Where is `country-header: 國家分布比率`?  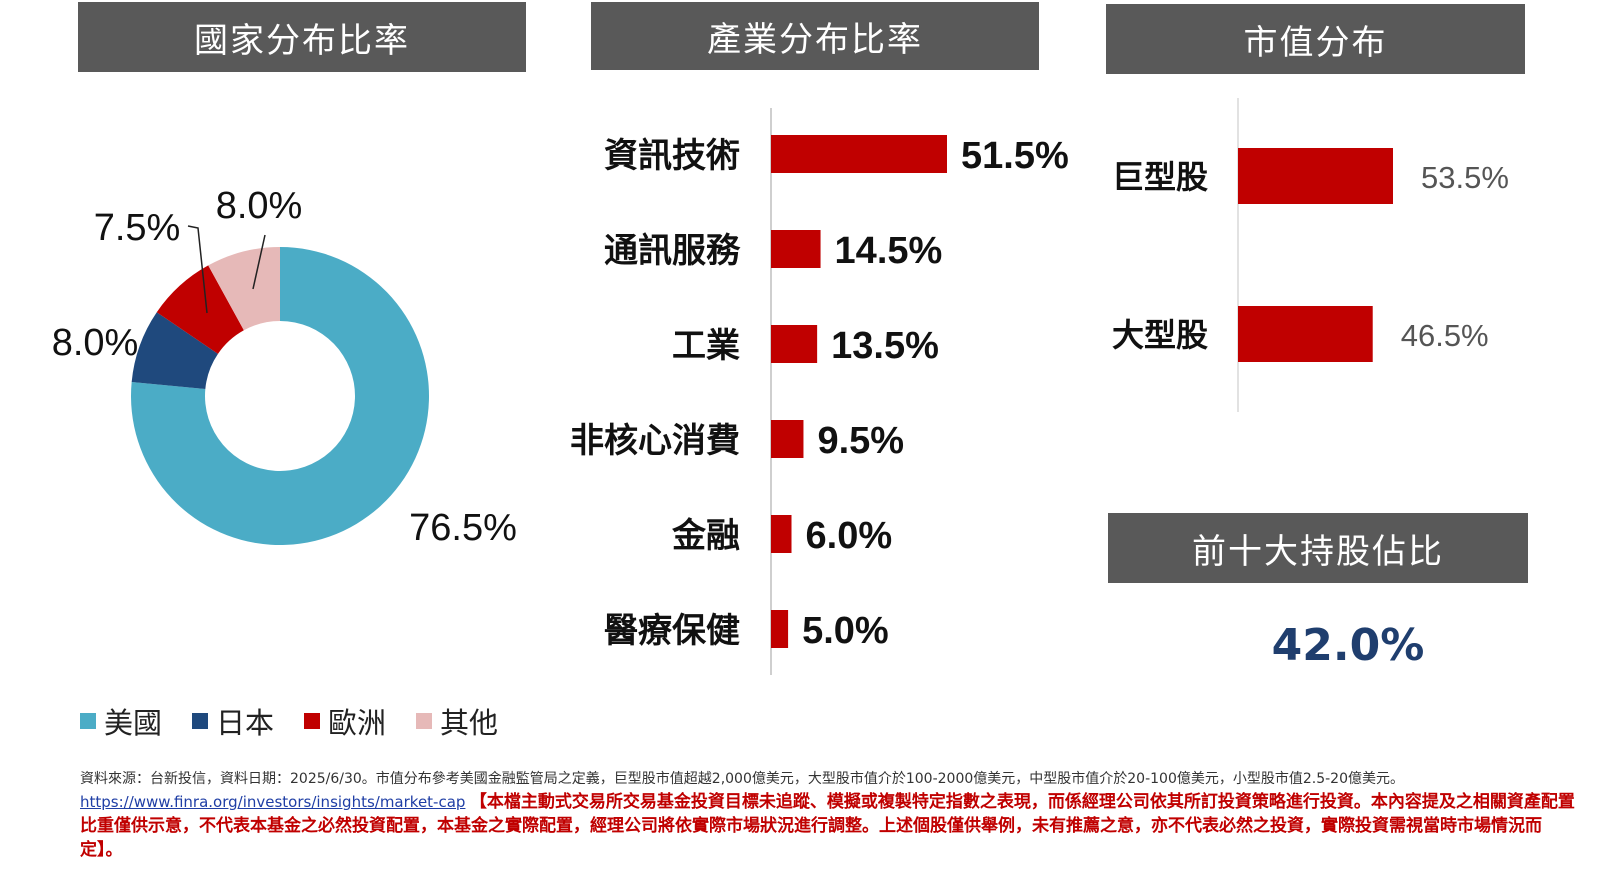
country-header: 國家分布比率 is located at coordinates (302, 37).